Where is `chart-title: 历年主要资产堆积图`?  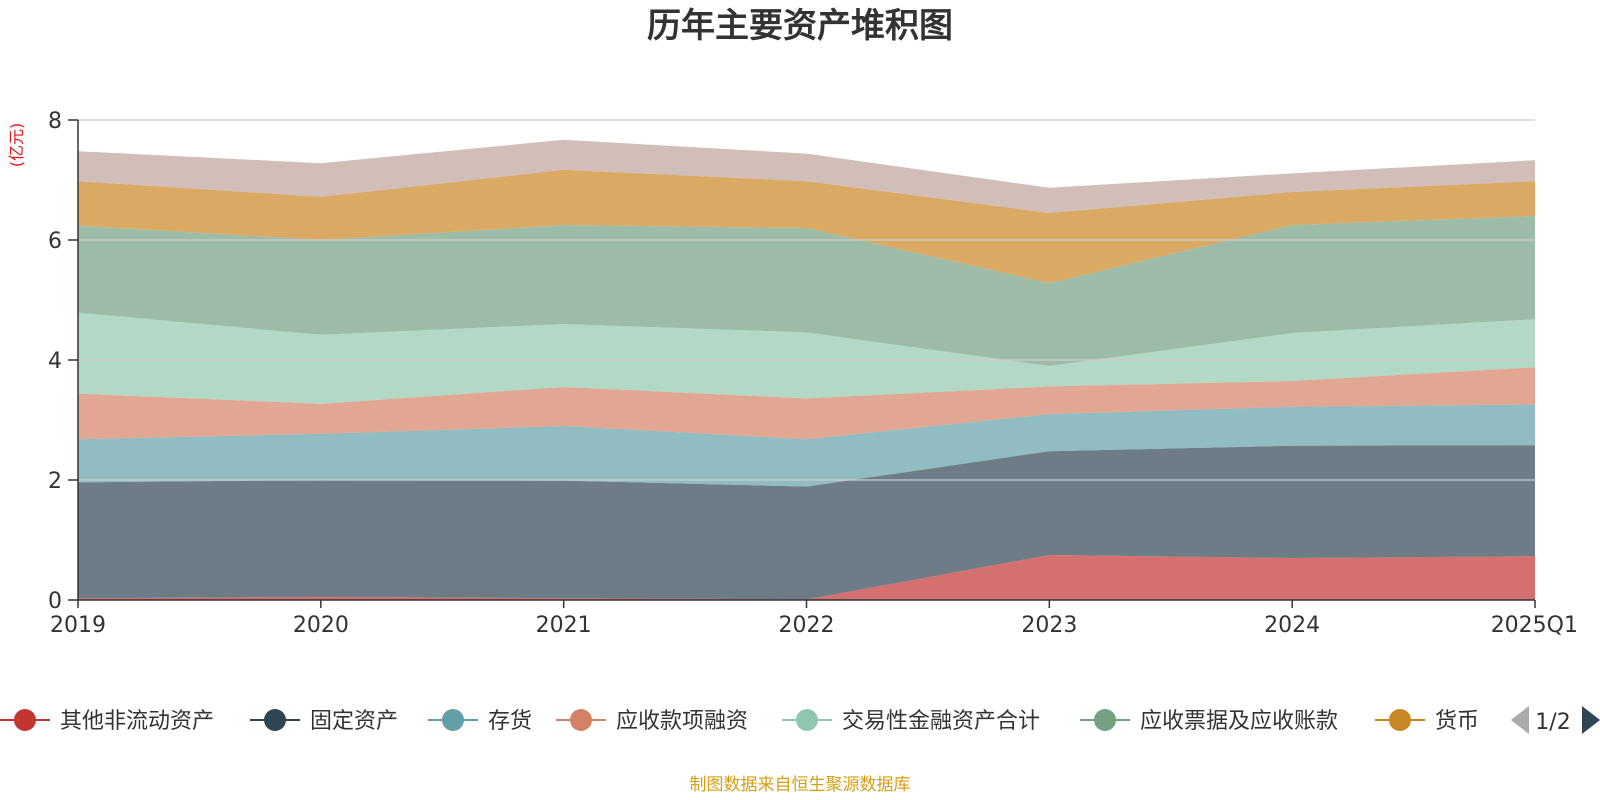
chart-title: 历年主要资产堆积图 is located at coordinates (800, 26).